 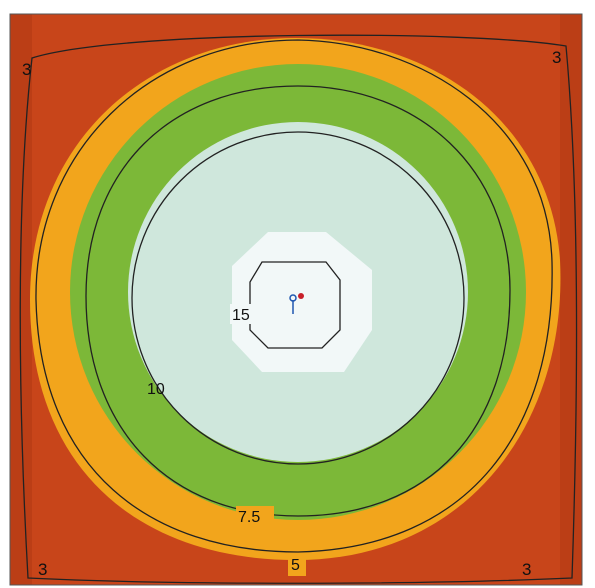 I want to click on corner-label-top-left: 3, so click(x=26, y=69).